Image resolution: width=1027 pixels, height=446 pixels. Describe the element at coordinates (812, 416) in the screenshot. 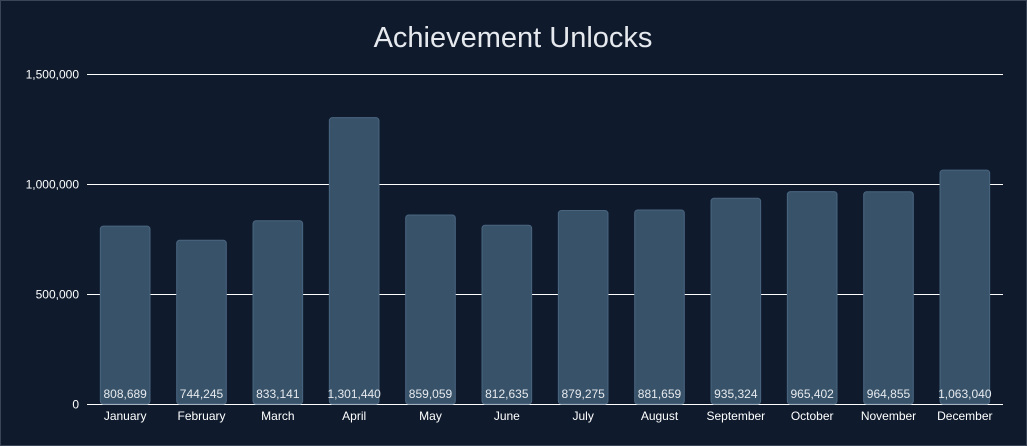

I see `x-tick-label: October` at that location.